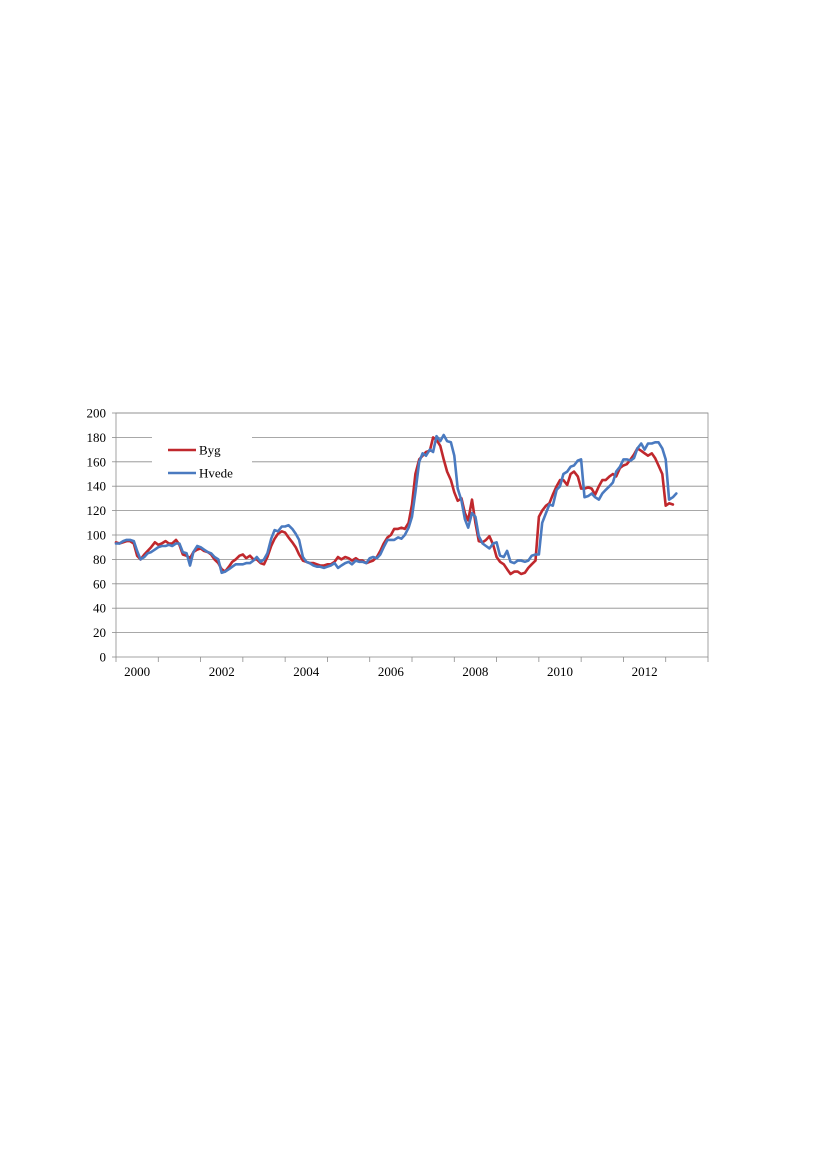 This screenshot has width=827, height=1169. I want to click on y-tick-label: 180, so click(97, 437).